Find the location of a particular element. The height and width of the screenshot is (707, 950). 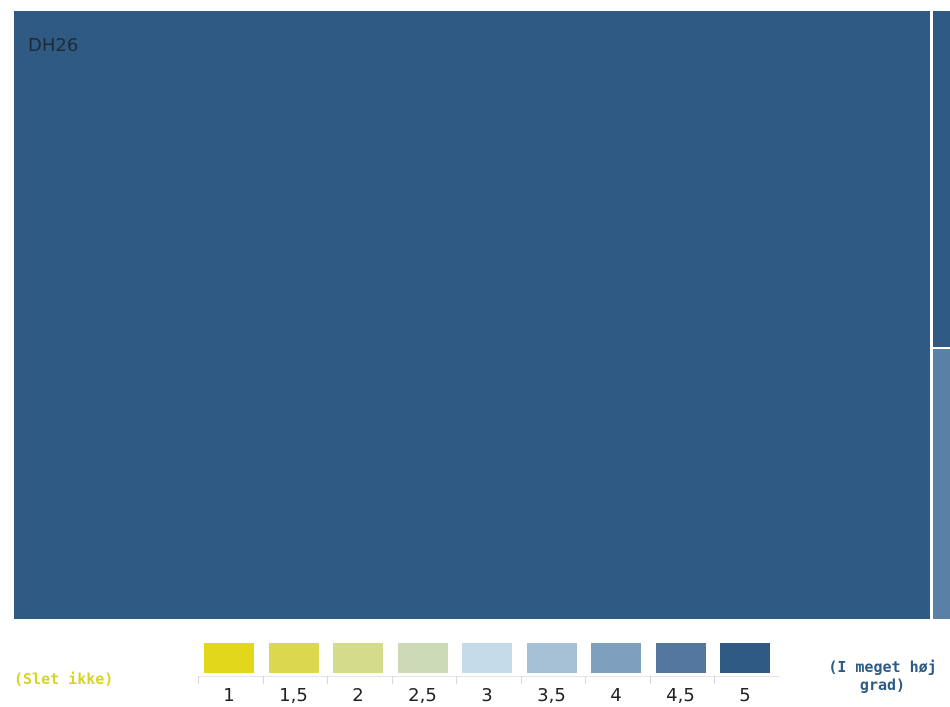

legend-step-label: 4,5 is located at coordinates (680, 695).